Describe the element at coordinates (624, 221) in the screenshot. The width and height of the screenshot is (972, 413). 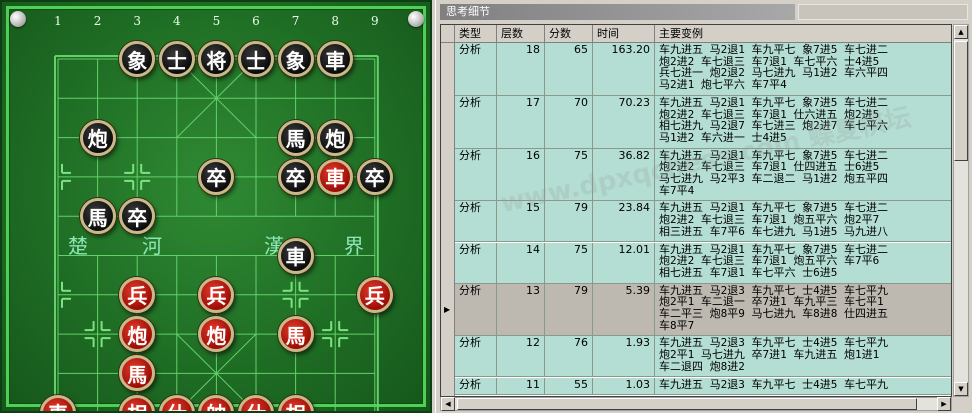
I see `cell-time: 23.84` at that location.